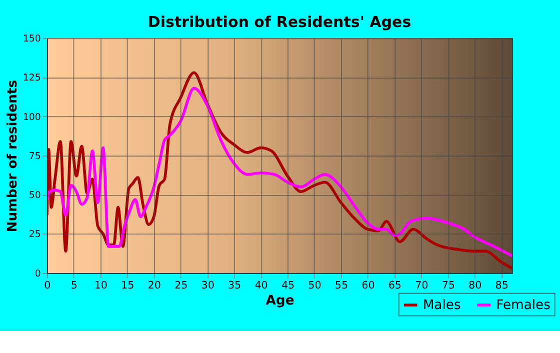 Image resolution: width=560 pixels, height=353 pixels. I want to click on x-tick-label: 60, so click(368, 286).